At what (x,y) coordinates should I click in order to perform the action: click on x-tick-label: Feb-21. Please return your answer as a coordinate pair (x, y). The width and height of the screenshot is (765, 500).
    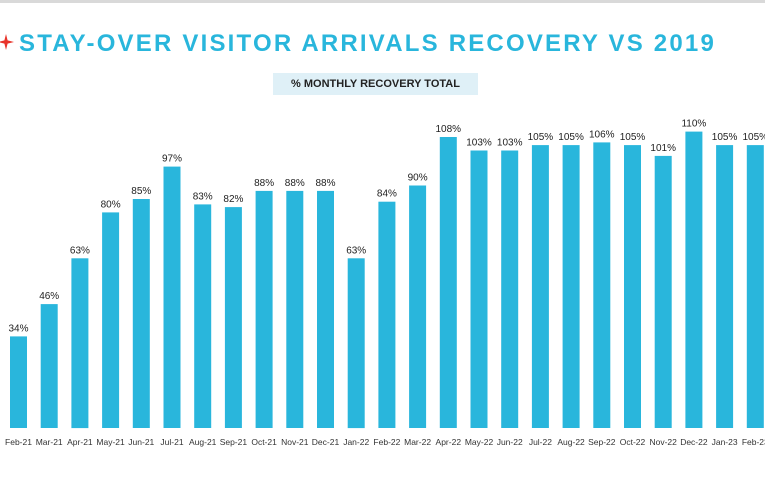
    Looking at the image, I should click on (18, 442).